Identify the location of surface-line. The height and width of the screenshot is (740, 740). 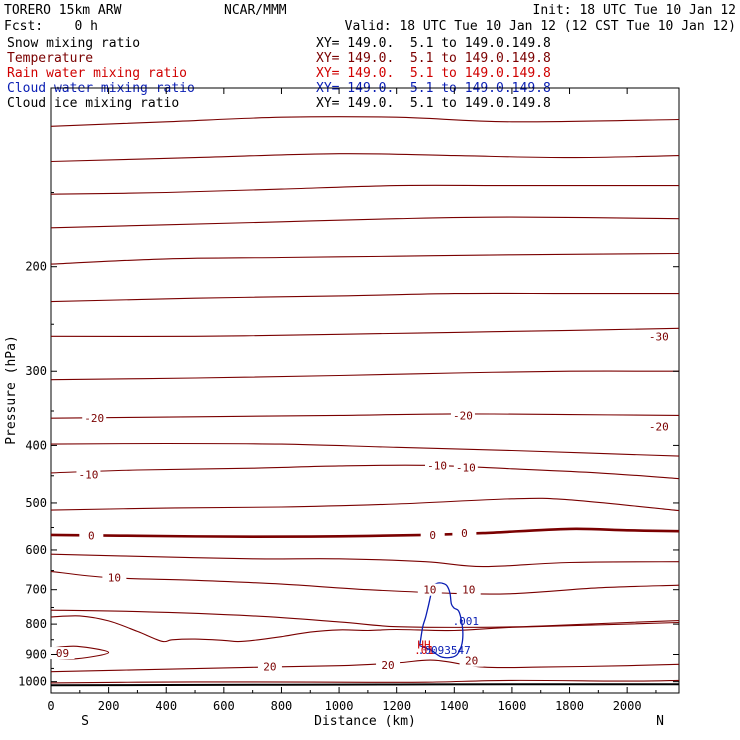
(364, 685).